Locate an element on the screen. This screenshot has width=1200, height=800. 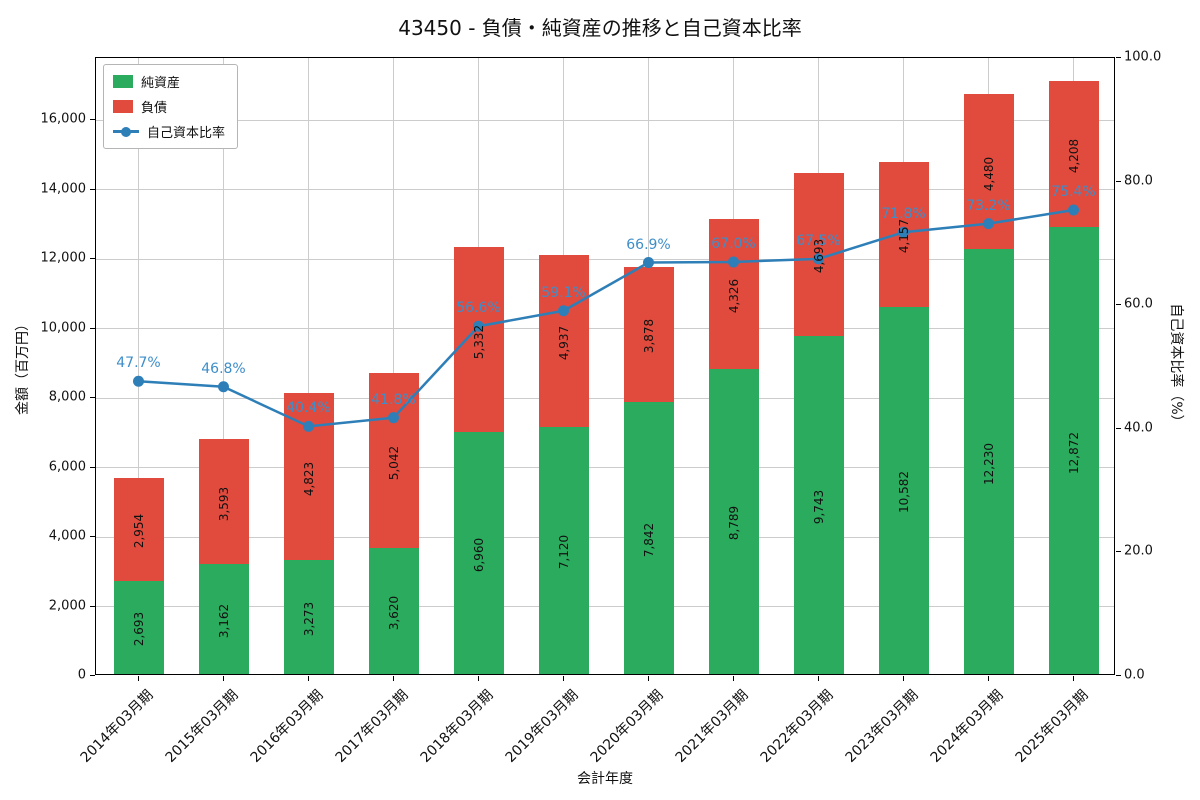
y-tick-label-right: 100.0 is located at coordinates (1143, 57).